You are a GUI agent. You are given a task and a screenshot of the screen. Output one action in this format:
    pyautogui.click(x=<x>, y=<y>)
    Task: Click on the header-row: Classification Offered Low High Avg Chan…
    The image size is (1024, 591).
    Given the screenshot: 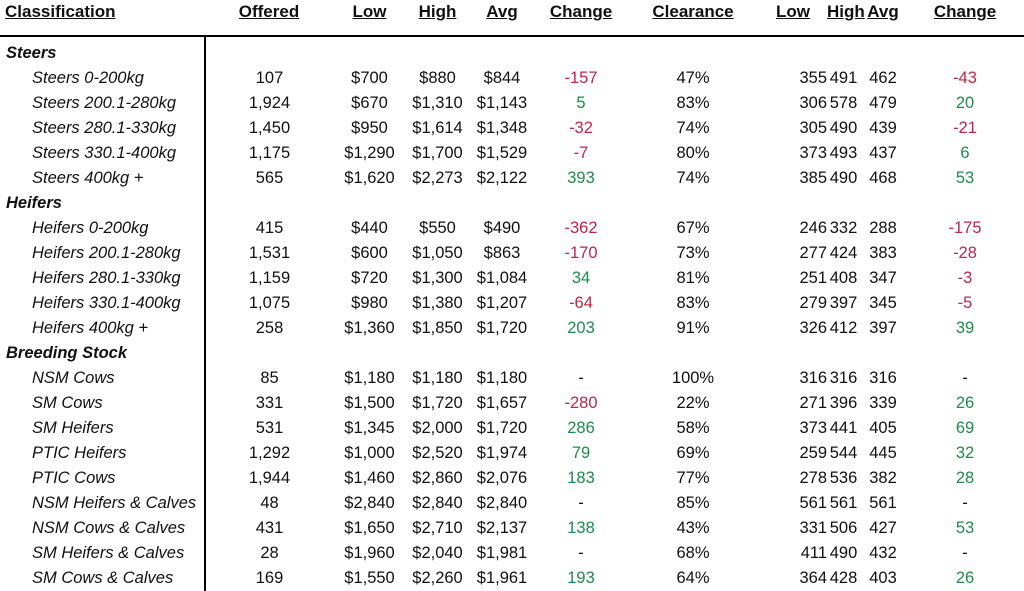 What is the action you would take?
    pyautogui.click(x=512, y=18)
    